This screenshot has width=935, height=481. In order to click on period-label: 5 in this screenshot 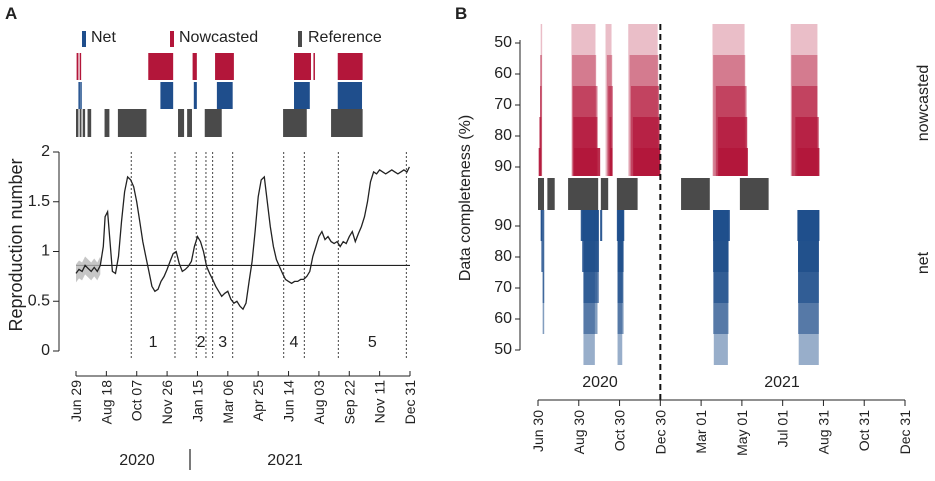, I will do `click(372, 342)`.